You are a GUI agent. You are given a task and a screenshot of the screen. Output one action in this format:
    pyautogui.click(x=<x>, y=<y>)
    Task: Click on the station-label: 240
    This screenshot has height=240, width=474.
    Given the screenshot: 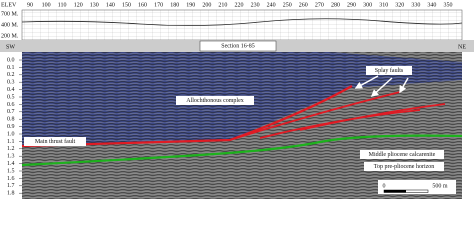 What is the action you would take?
    pyautogui.click(x=271, y=5)
    